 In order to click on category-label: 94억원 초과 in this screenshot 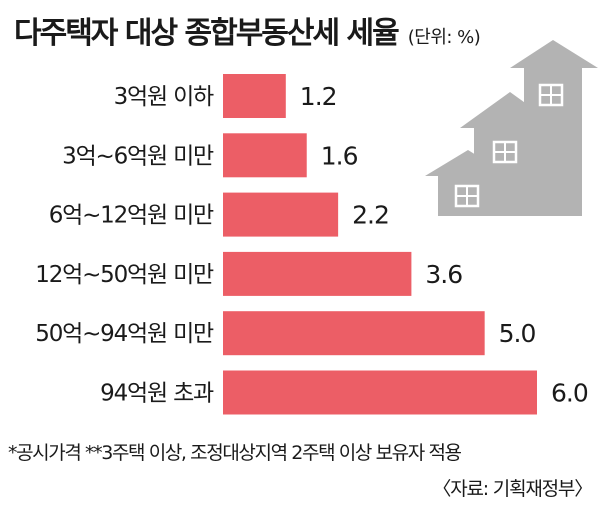, I will do `click(157, 394)`.